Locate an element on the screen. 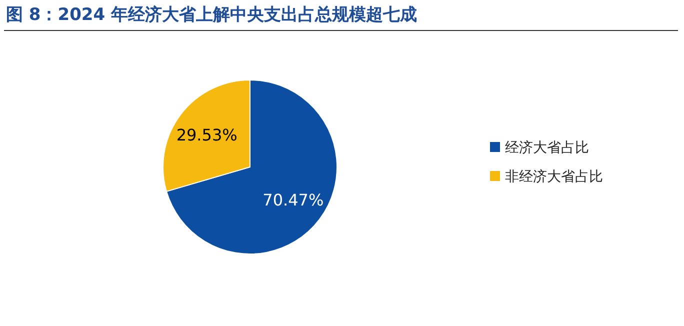 Image resolution: width=684 pixels, height=326 pixels. legend-label: 非经济大省占比 is located at coordinates (554, 177).